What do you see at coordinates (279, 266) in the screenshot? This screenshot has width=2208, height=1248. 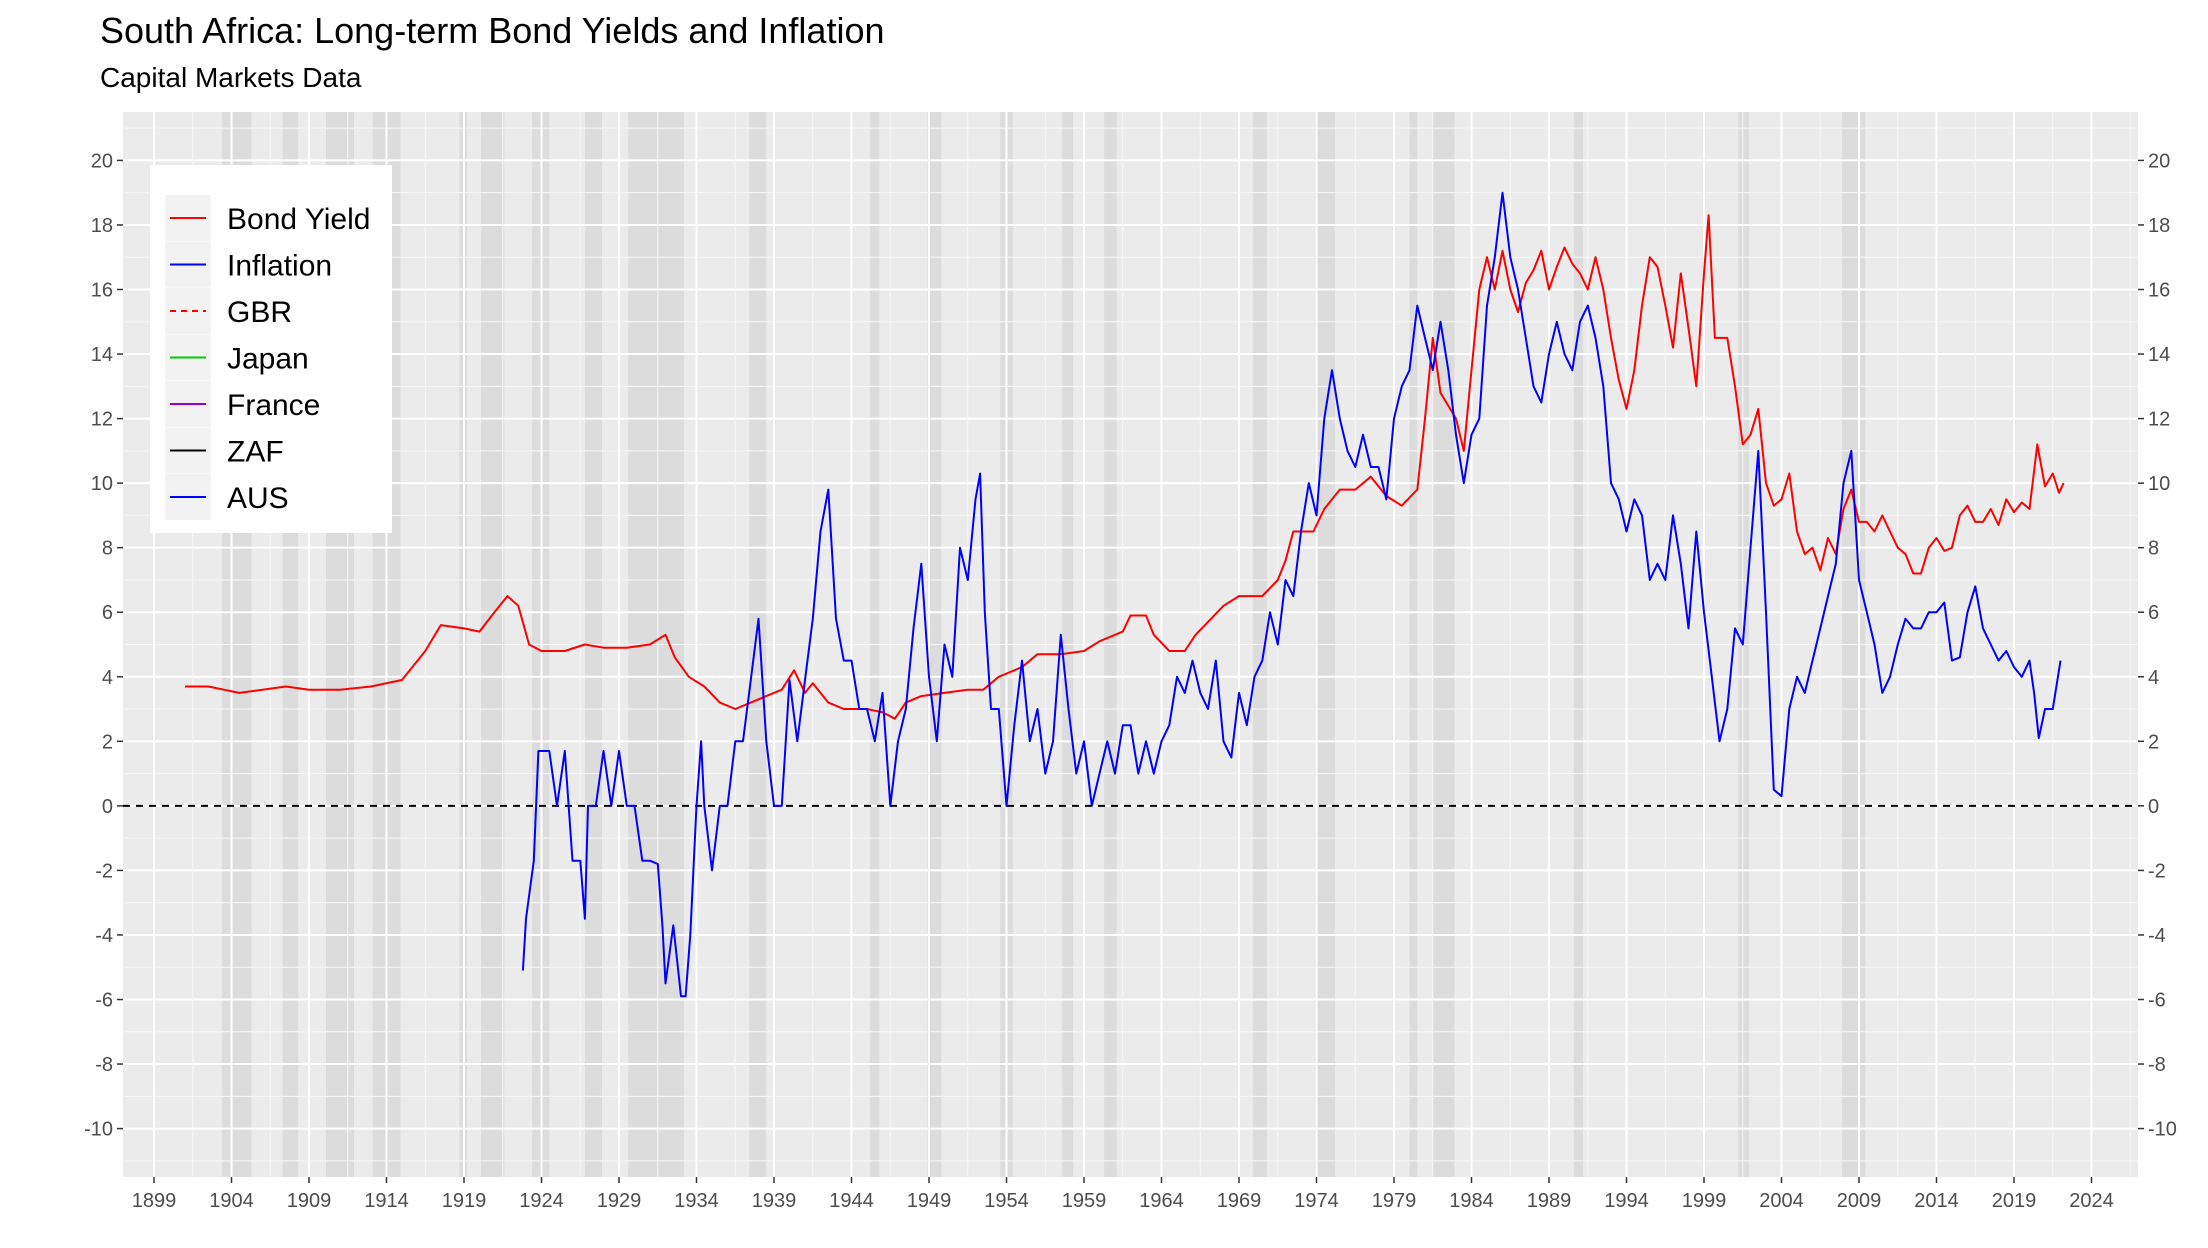 I see `legend-label: Inflation` at bounding box center [279, 266].